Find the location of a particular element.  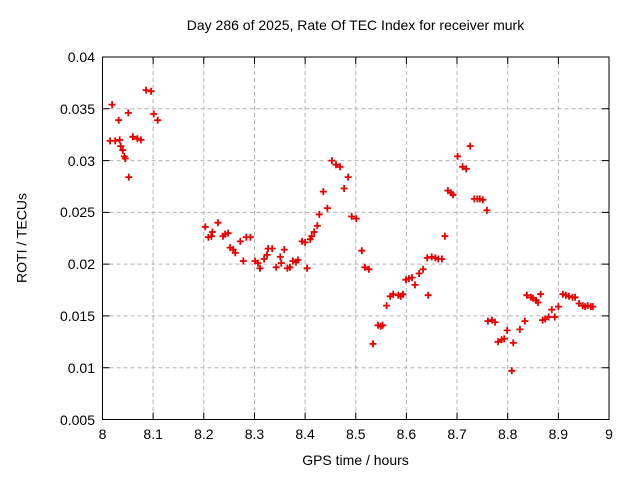

x-tick-label: 8 is located at coordinates (102, 434).